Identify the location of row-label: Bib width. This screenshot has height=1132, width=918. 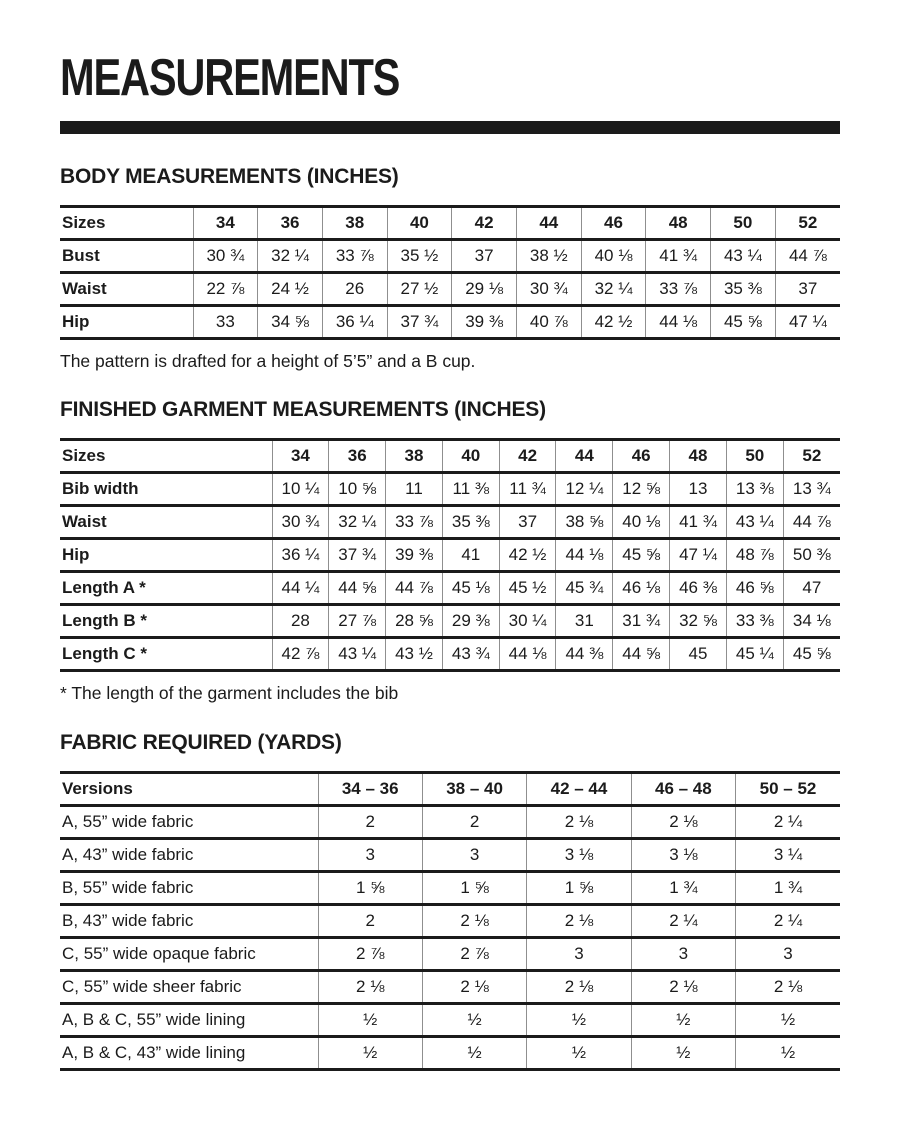
(100, 488).